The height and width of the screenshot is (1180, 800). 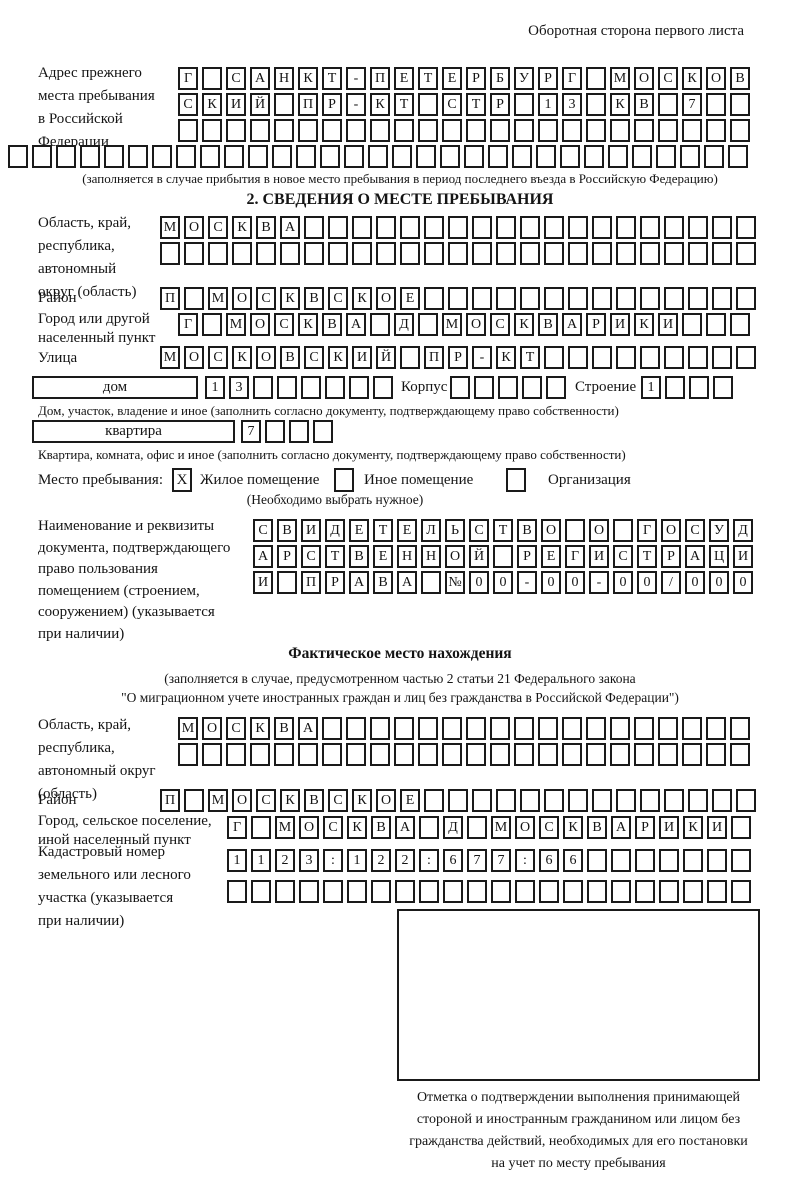 I want to click on char-box: 3, so click(x=239, y=387).